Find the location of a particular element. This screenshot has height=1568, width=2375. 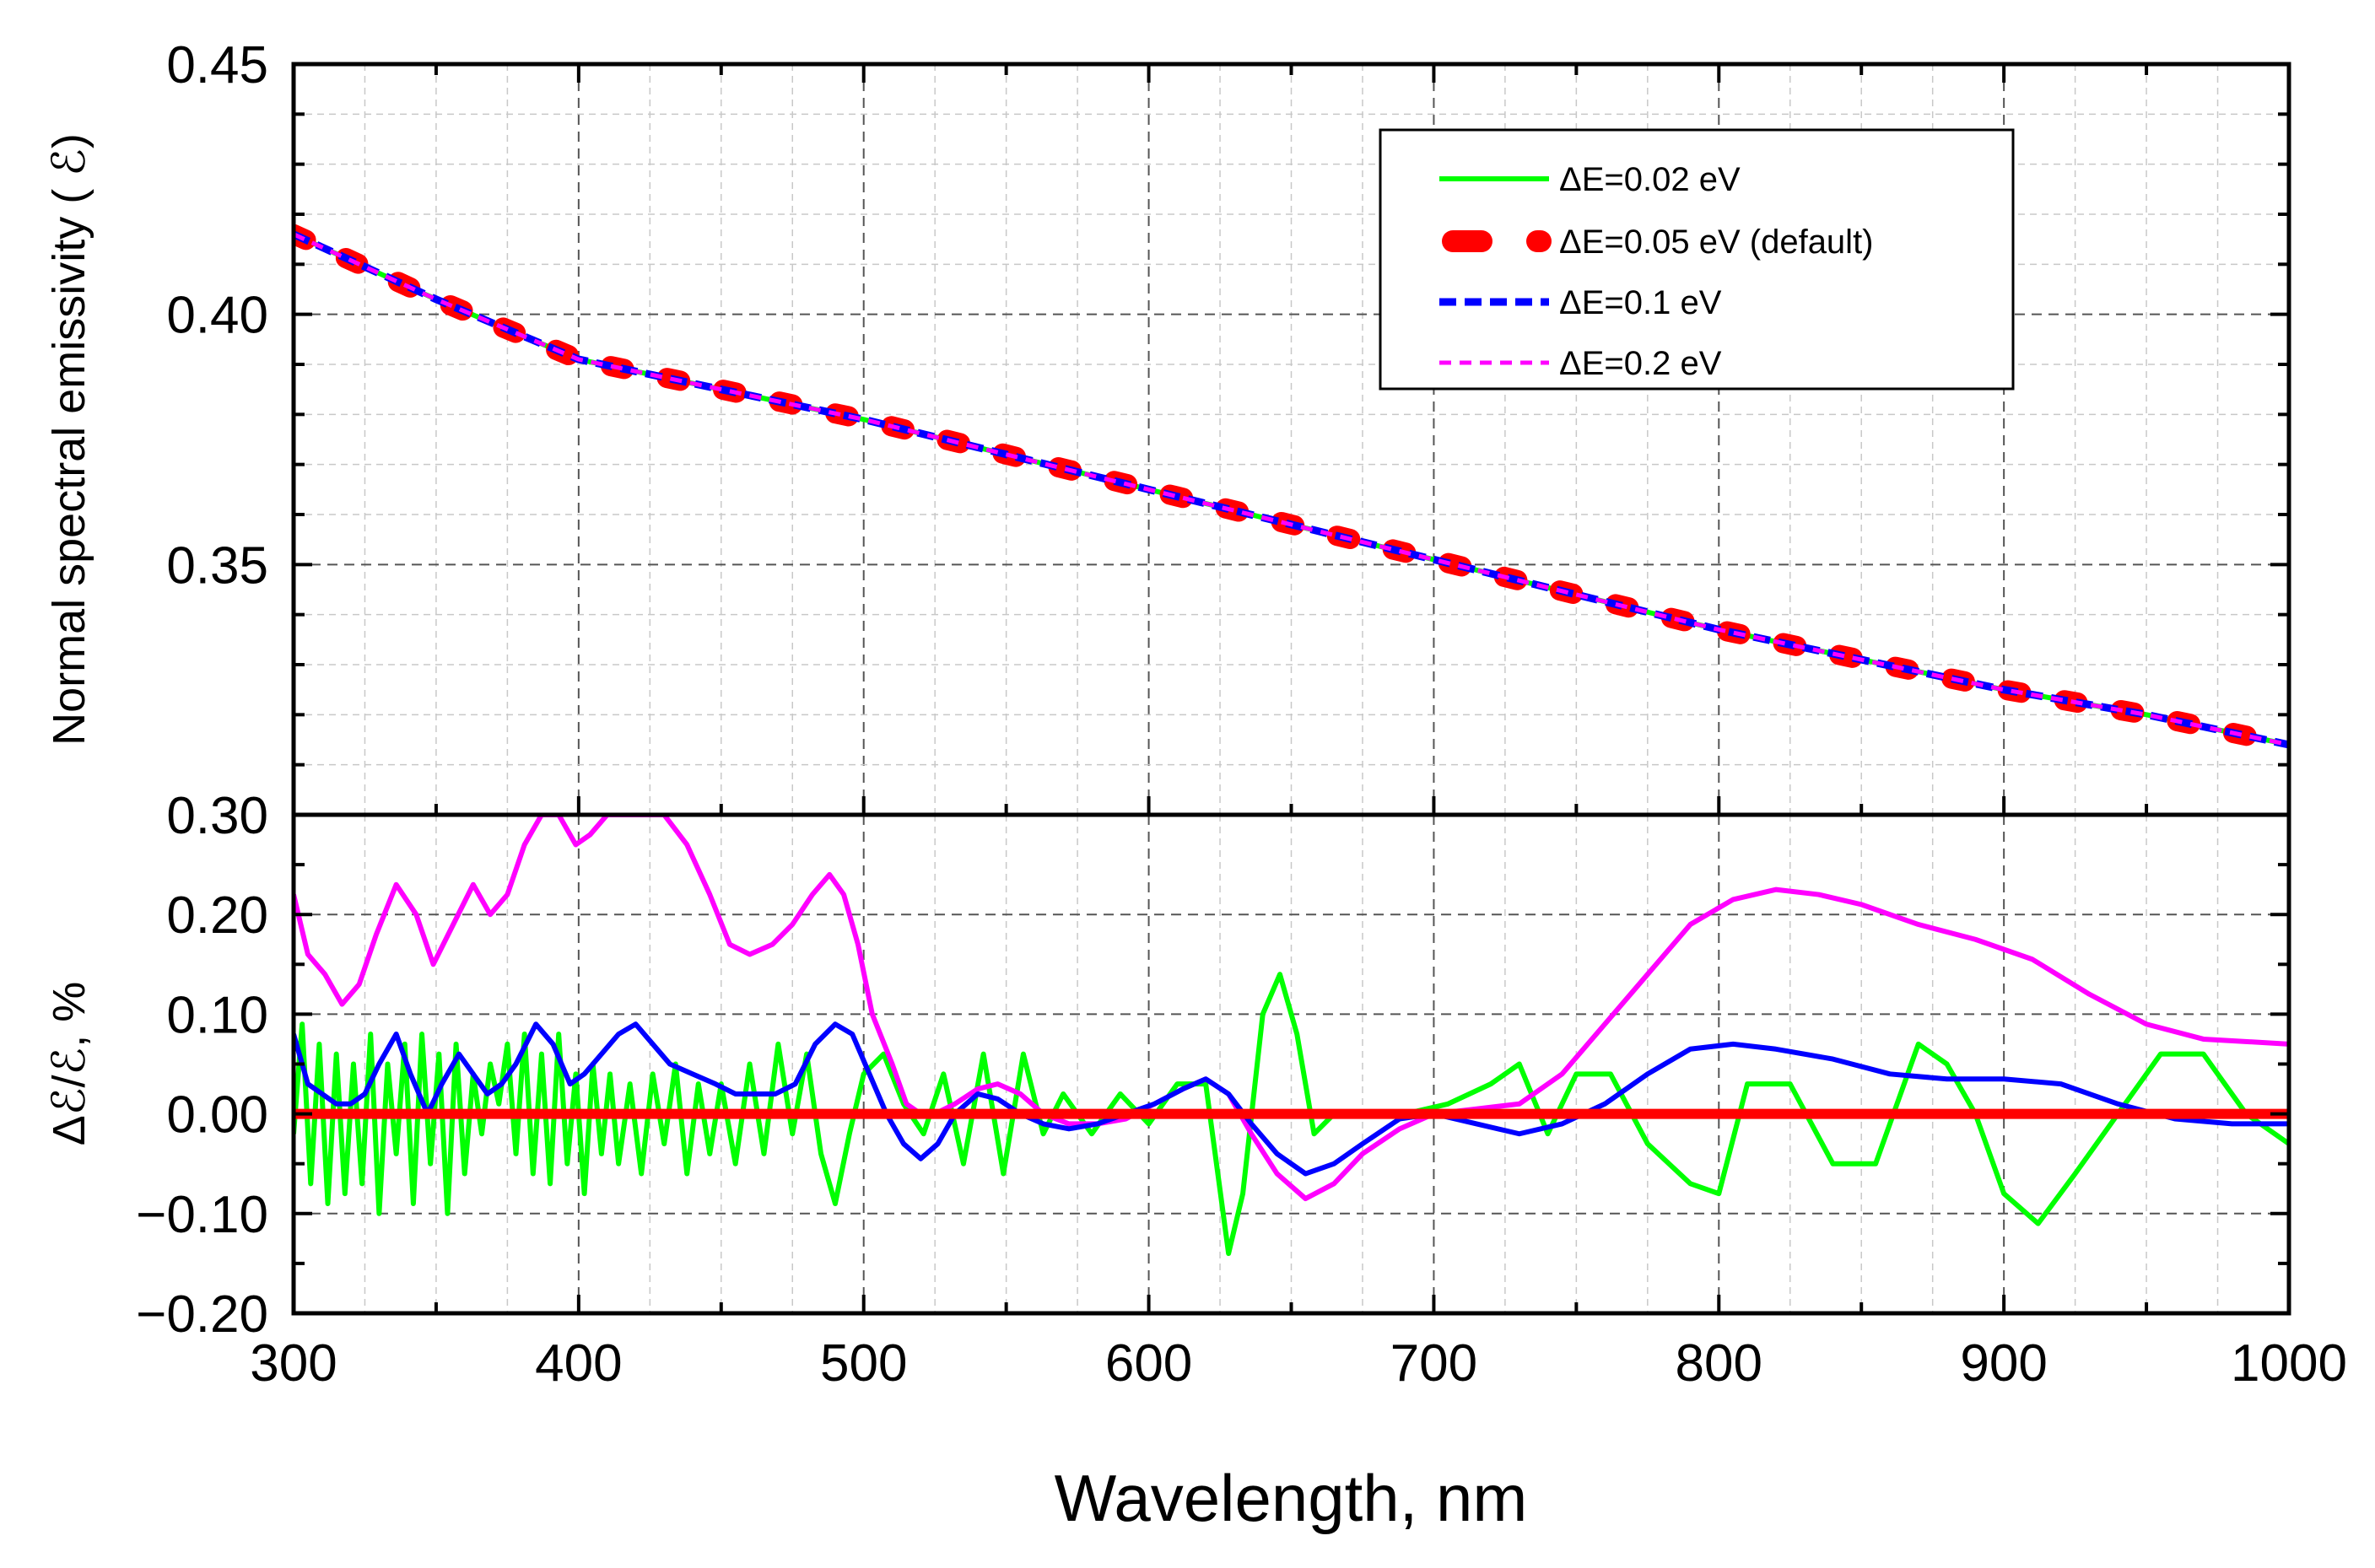

x-tick-label: 900 is located at coordinates (2003, 1363).